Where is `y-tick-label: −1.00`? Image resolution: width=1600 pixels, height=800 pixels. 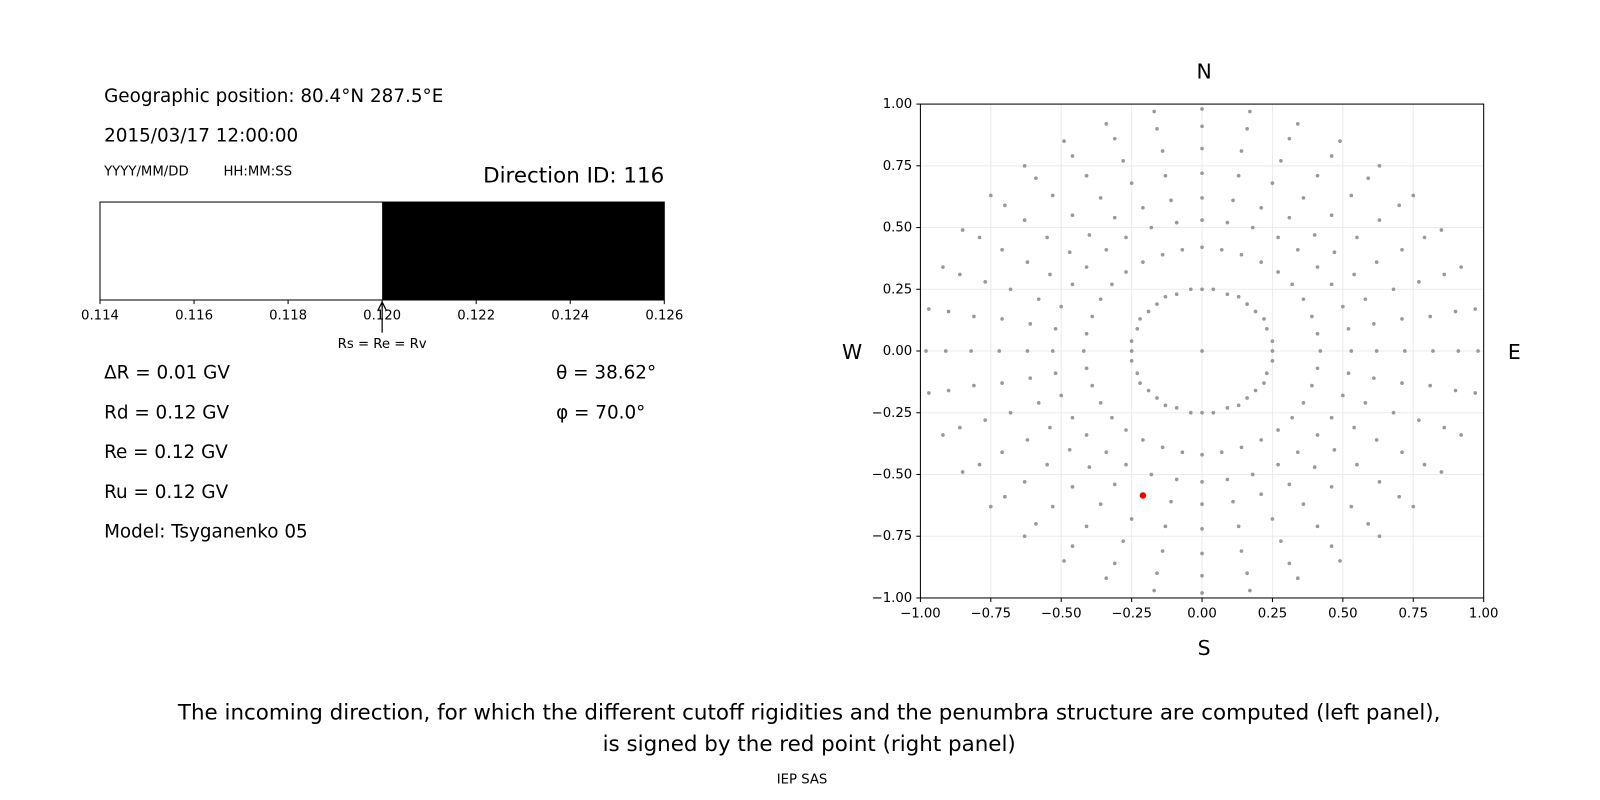 y-tick-label: −1.00 is located at coordinates (892, 598).